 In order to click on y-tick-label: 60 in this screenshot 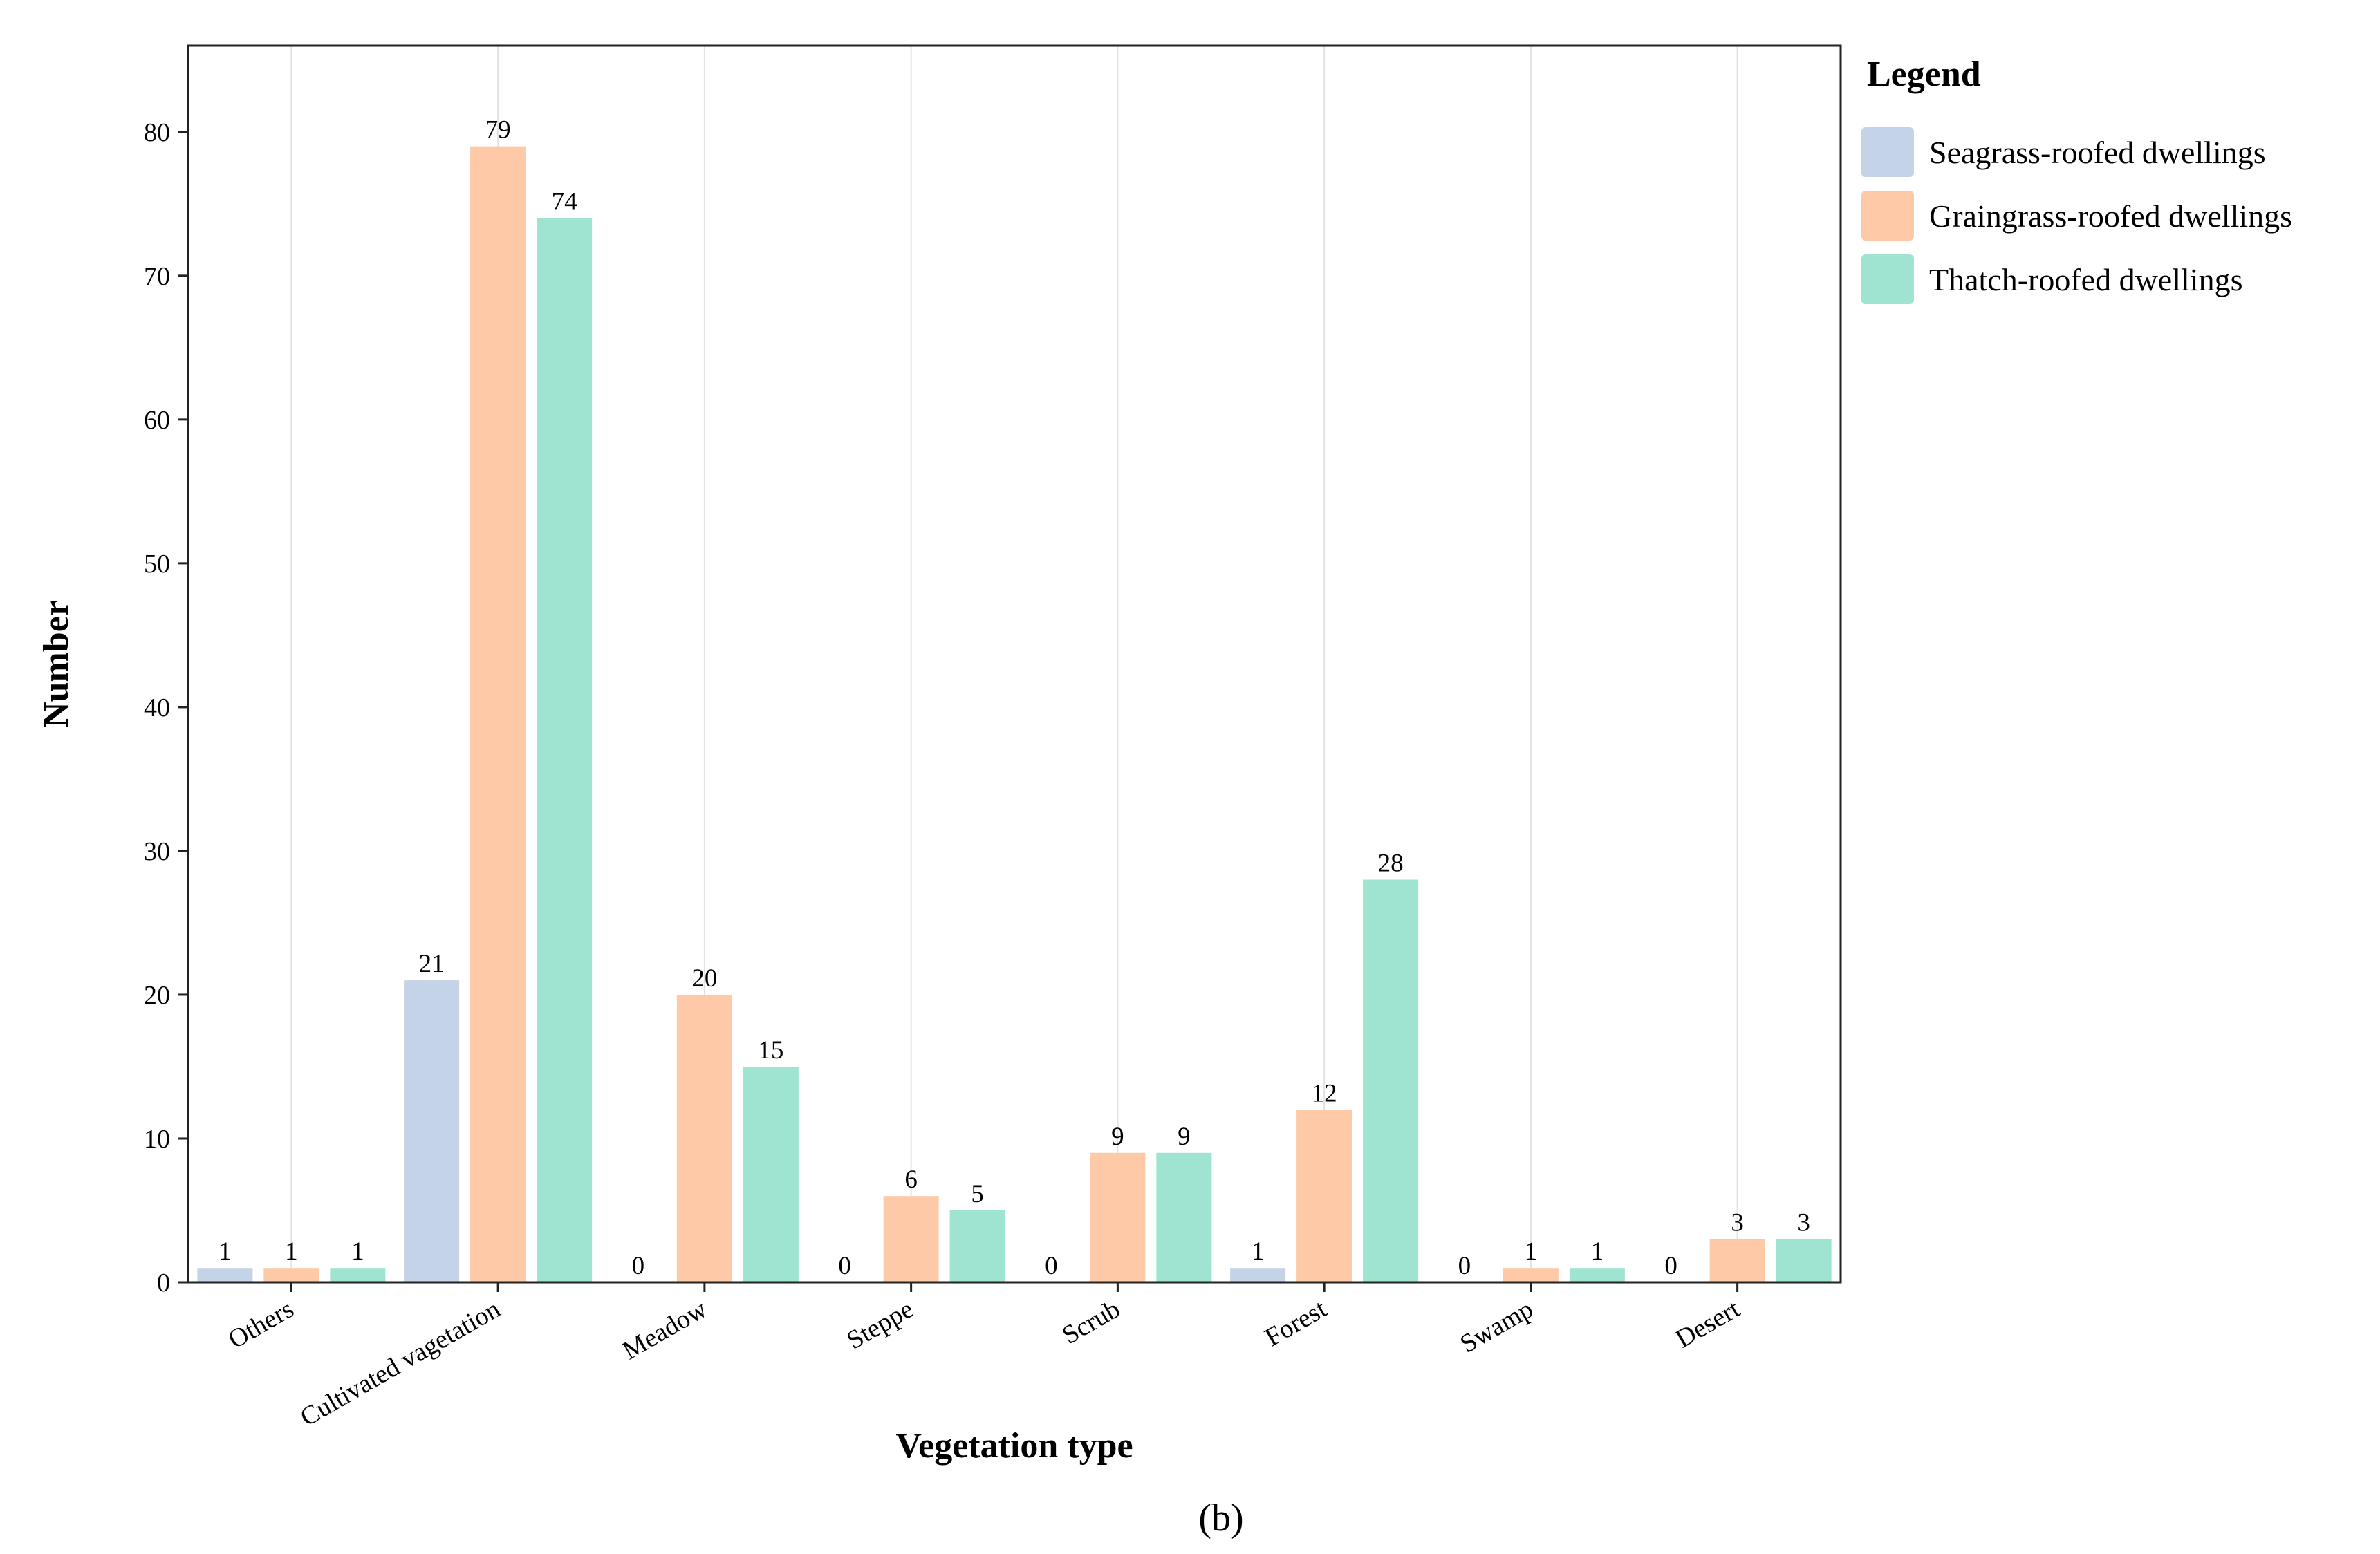, I will do `click(157, 420)`.